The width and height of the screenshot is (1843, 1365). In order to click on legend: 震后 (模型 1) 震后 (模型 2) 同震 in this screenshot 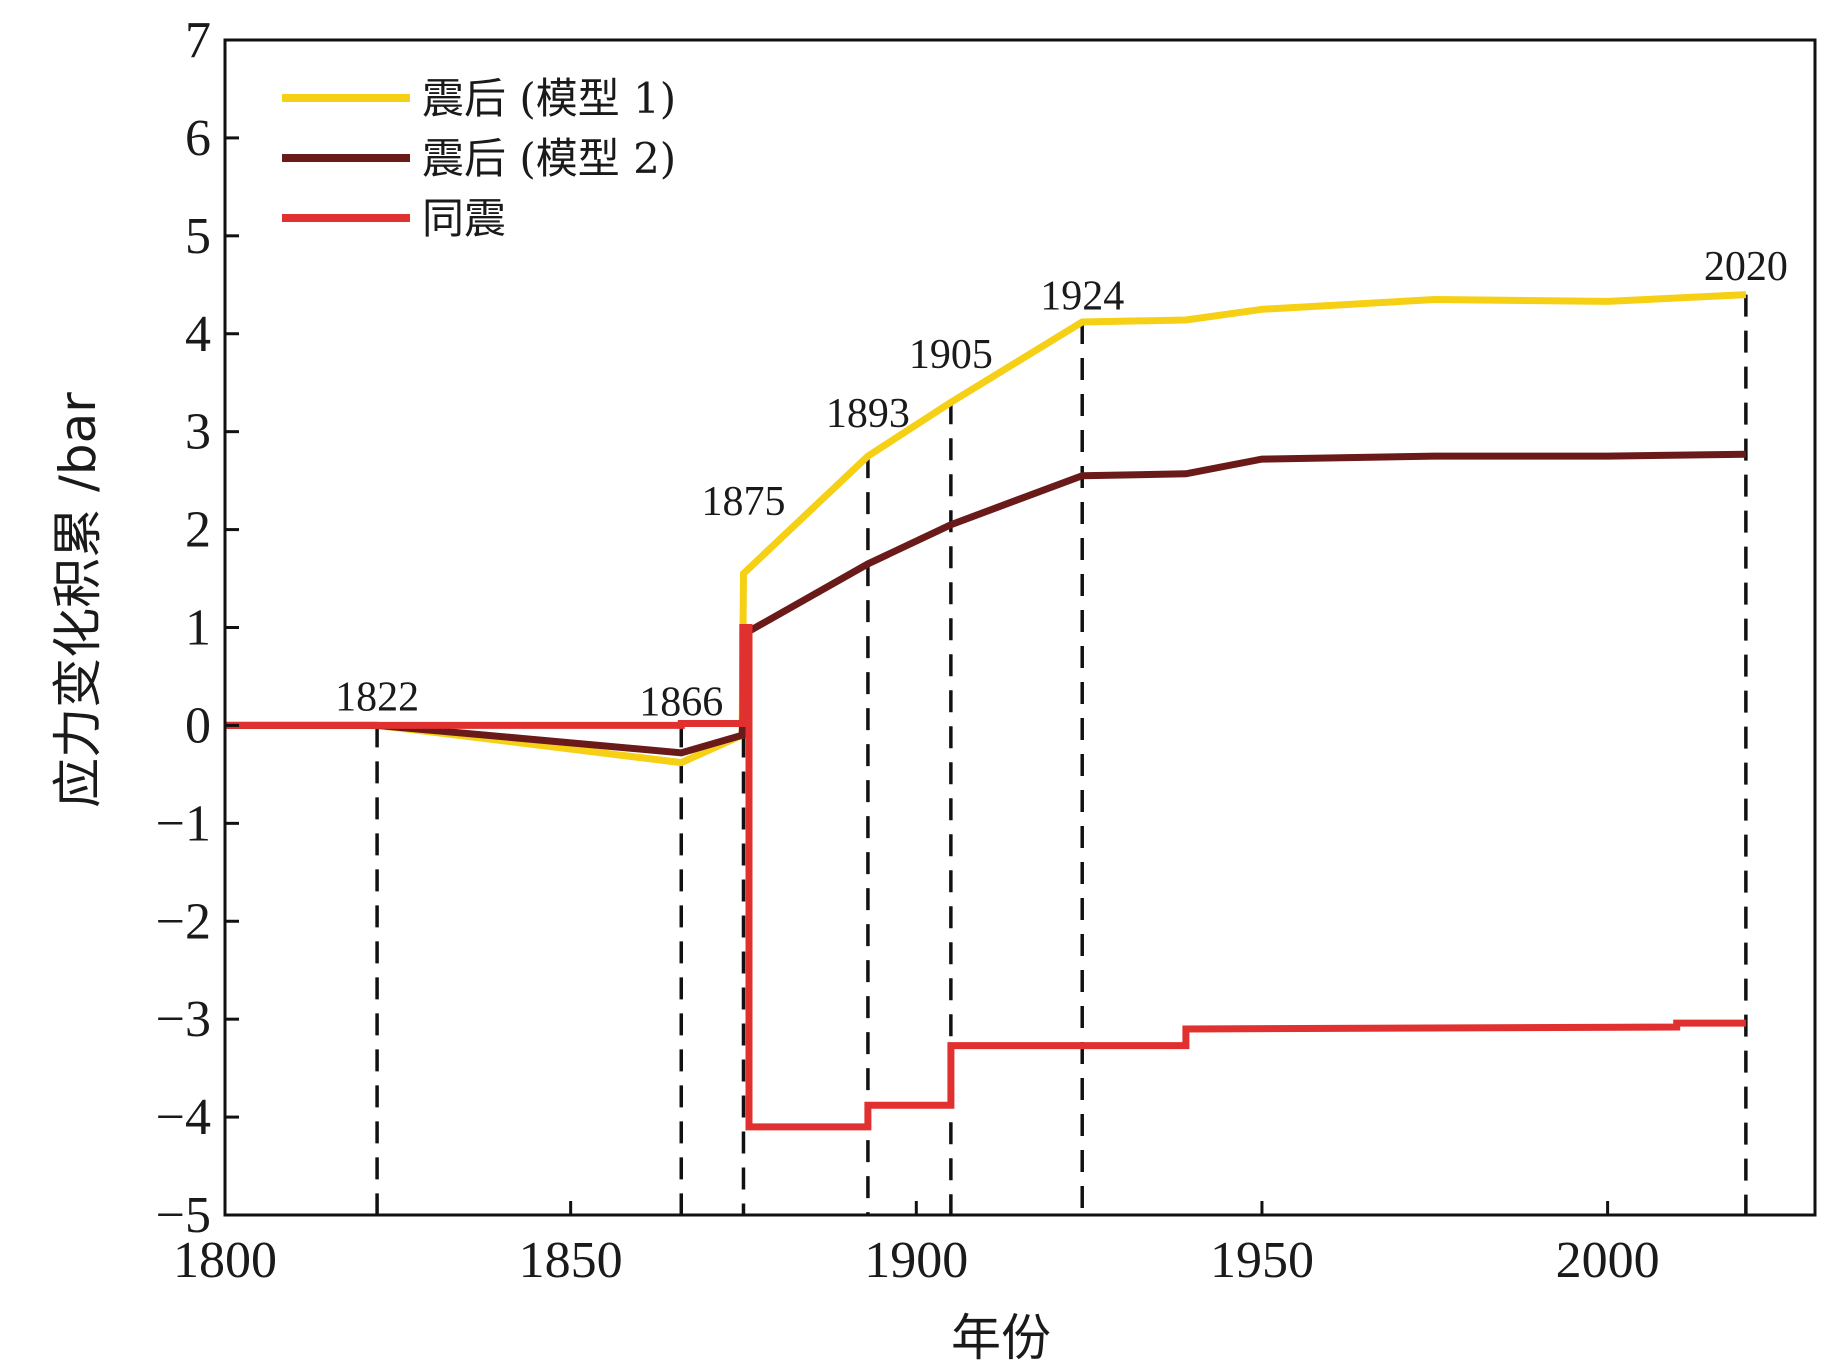, I will do `click(479, 158)`.